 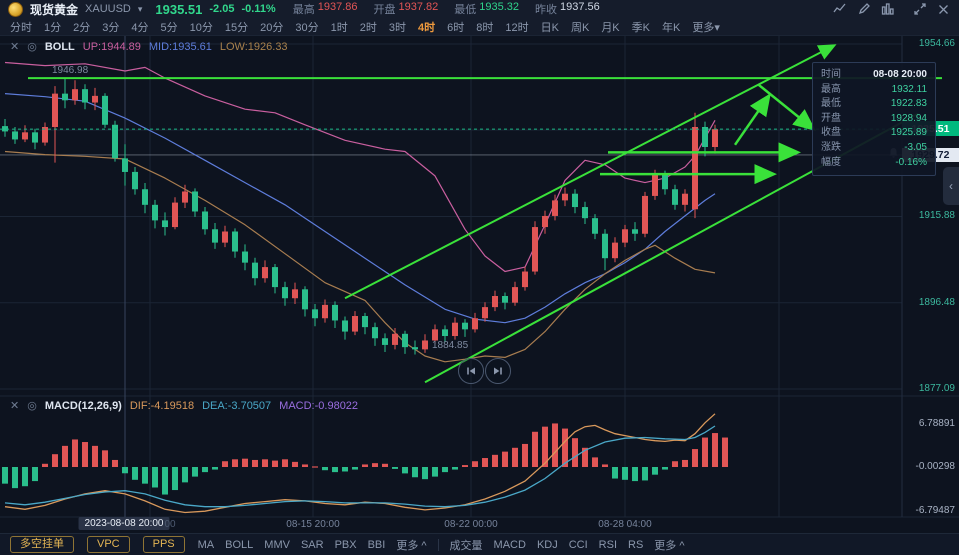 What do you see at coordinates (610, 27) in the screenshot?
I see `timeframe-月K: 月K` at bounding box center [610, 27].